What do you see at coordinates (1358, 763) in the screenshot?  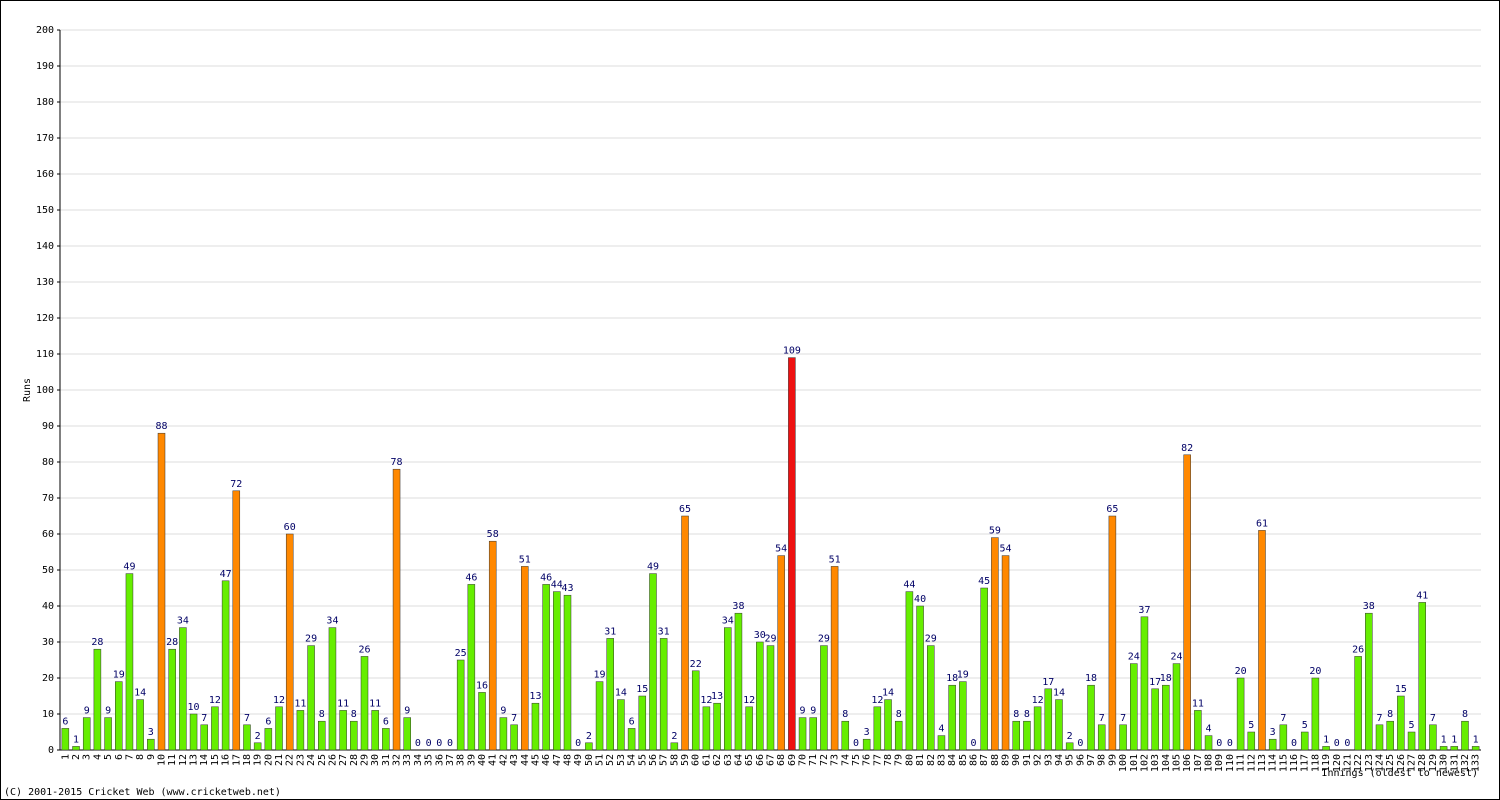 I see `x-tick-label: 122` at bounding box center [1358, 763].